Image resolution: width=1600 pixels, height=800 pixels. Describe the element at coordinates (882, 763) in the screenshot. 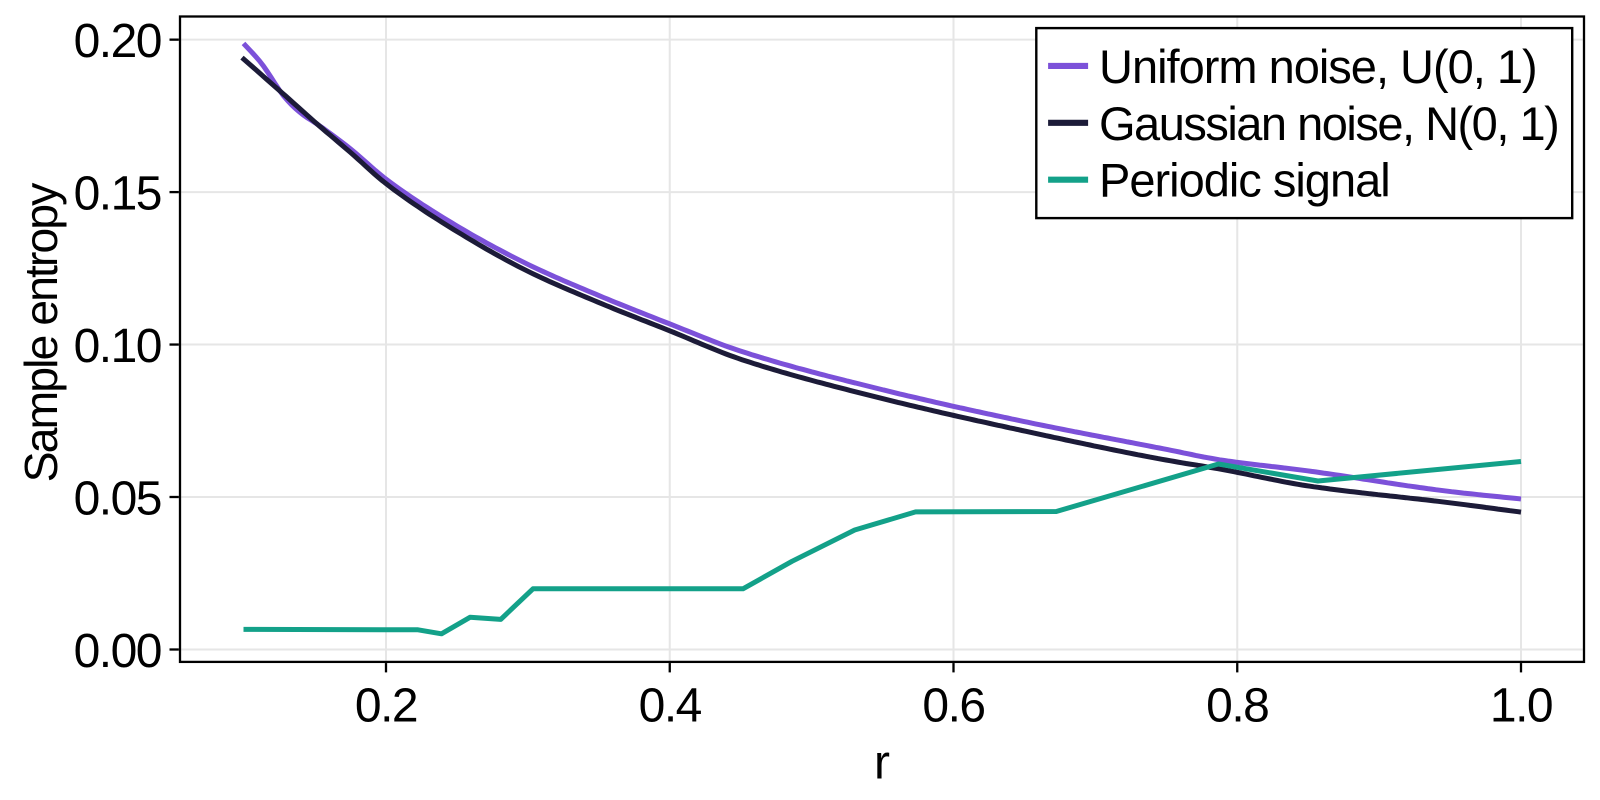

I see `svg-text: r` at that location.